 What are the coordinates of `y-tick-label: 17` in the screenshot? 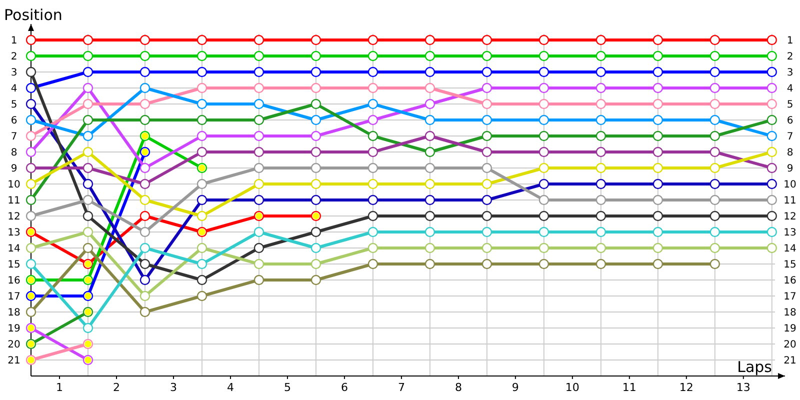 It's located at (14, 297).